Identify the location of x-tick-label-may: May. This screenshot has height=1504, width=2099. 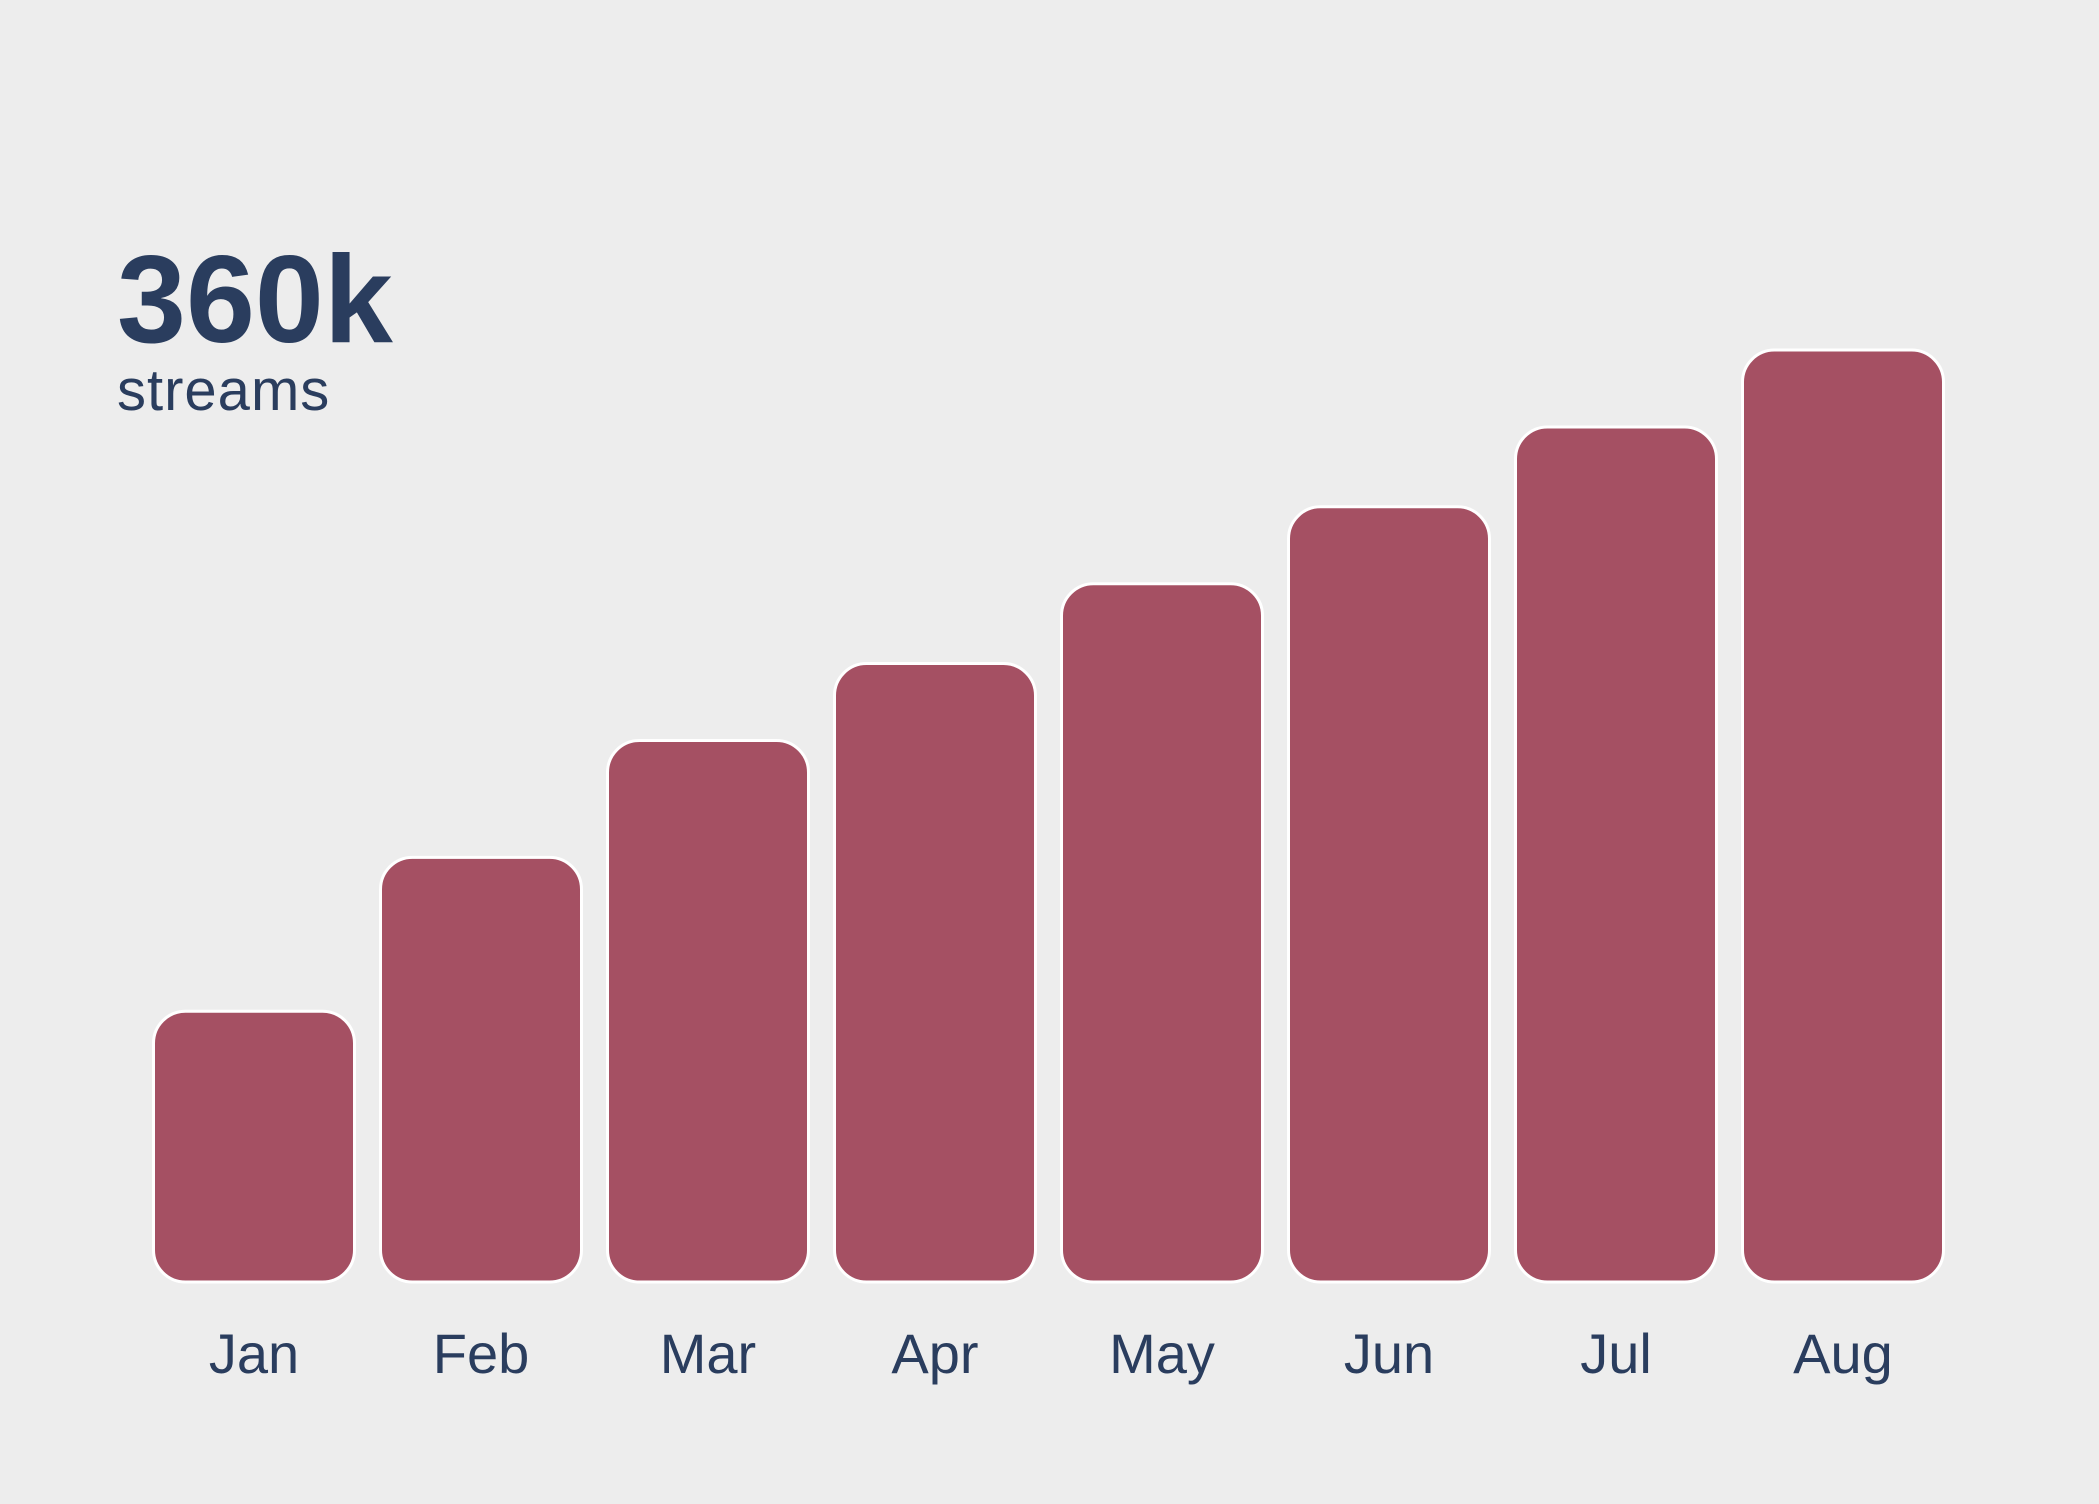
(1162, 1353).